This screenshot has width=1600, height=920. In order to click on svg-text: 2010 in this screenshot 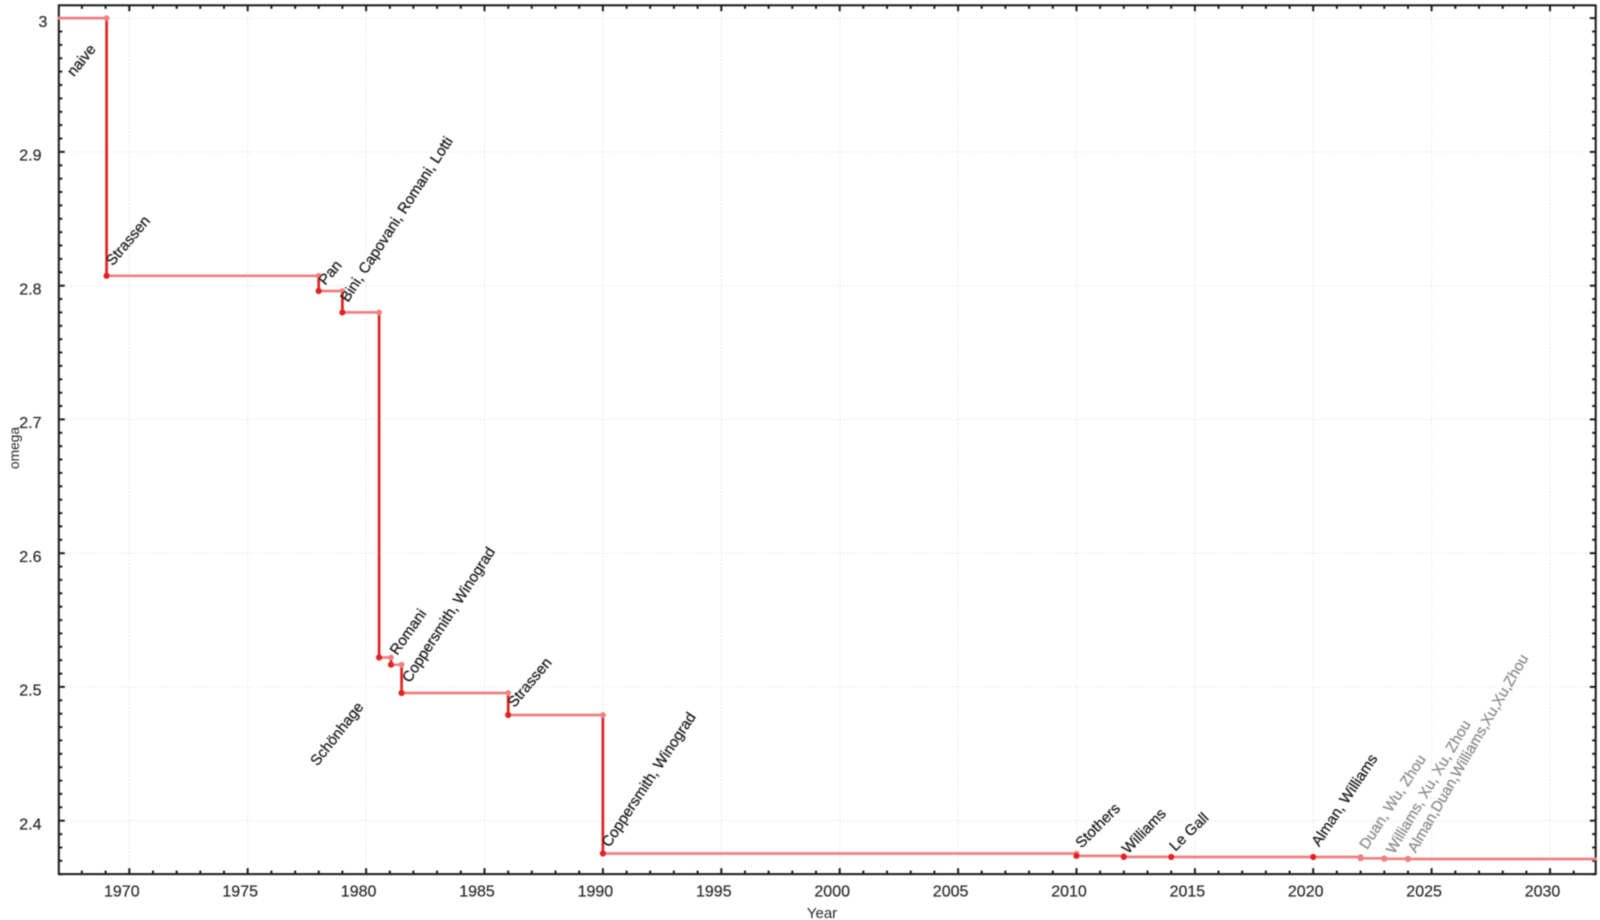, I will do `click(1069, 892)`.